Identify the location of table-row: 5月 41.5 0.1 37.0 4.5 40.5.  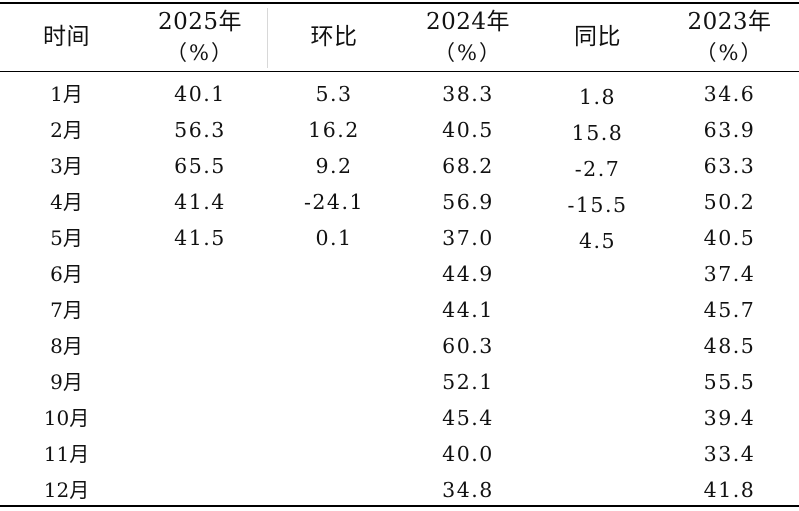
(399, 238).